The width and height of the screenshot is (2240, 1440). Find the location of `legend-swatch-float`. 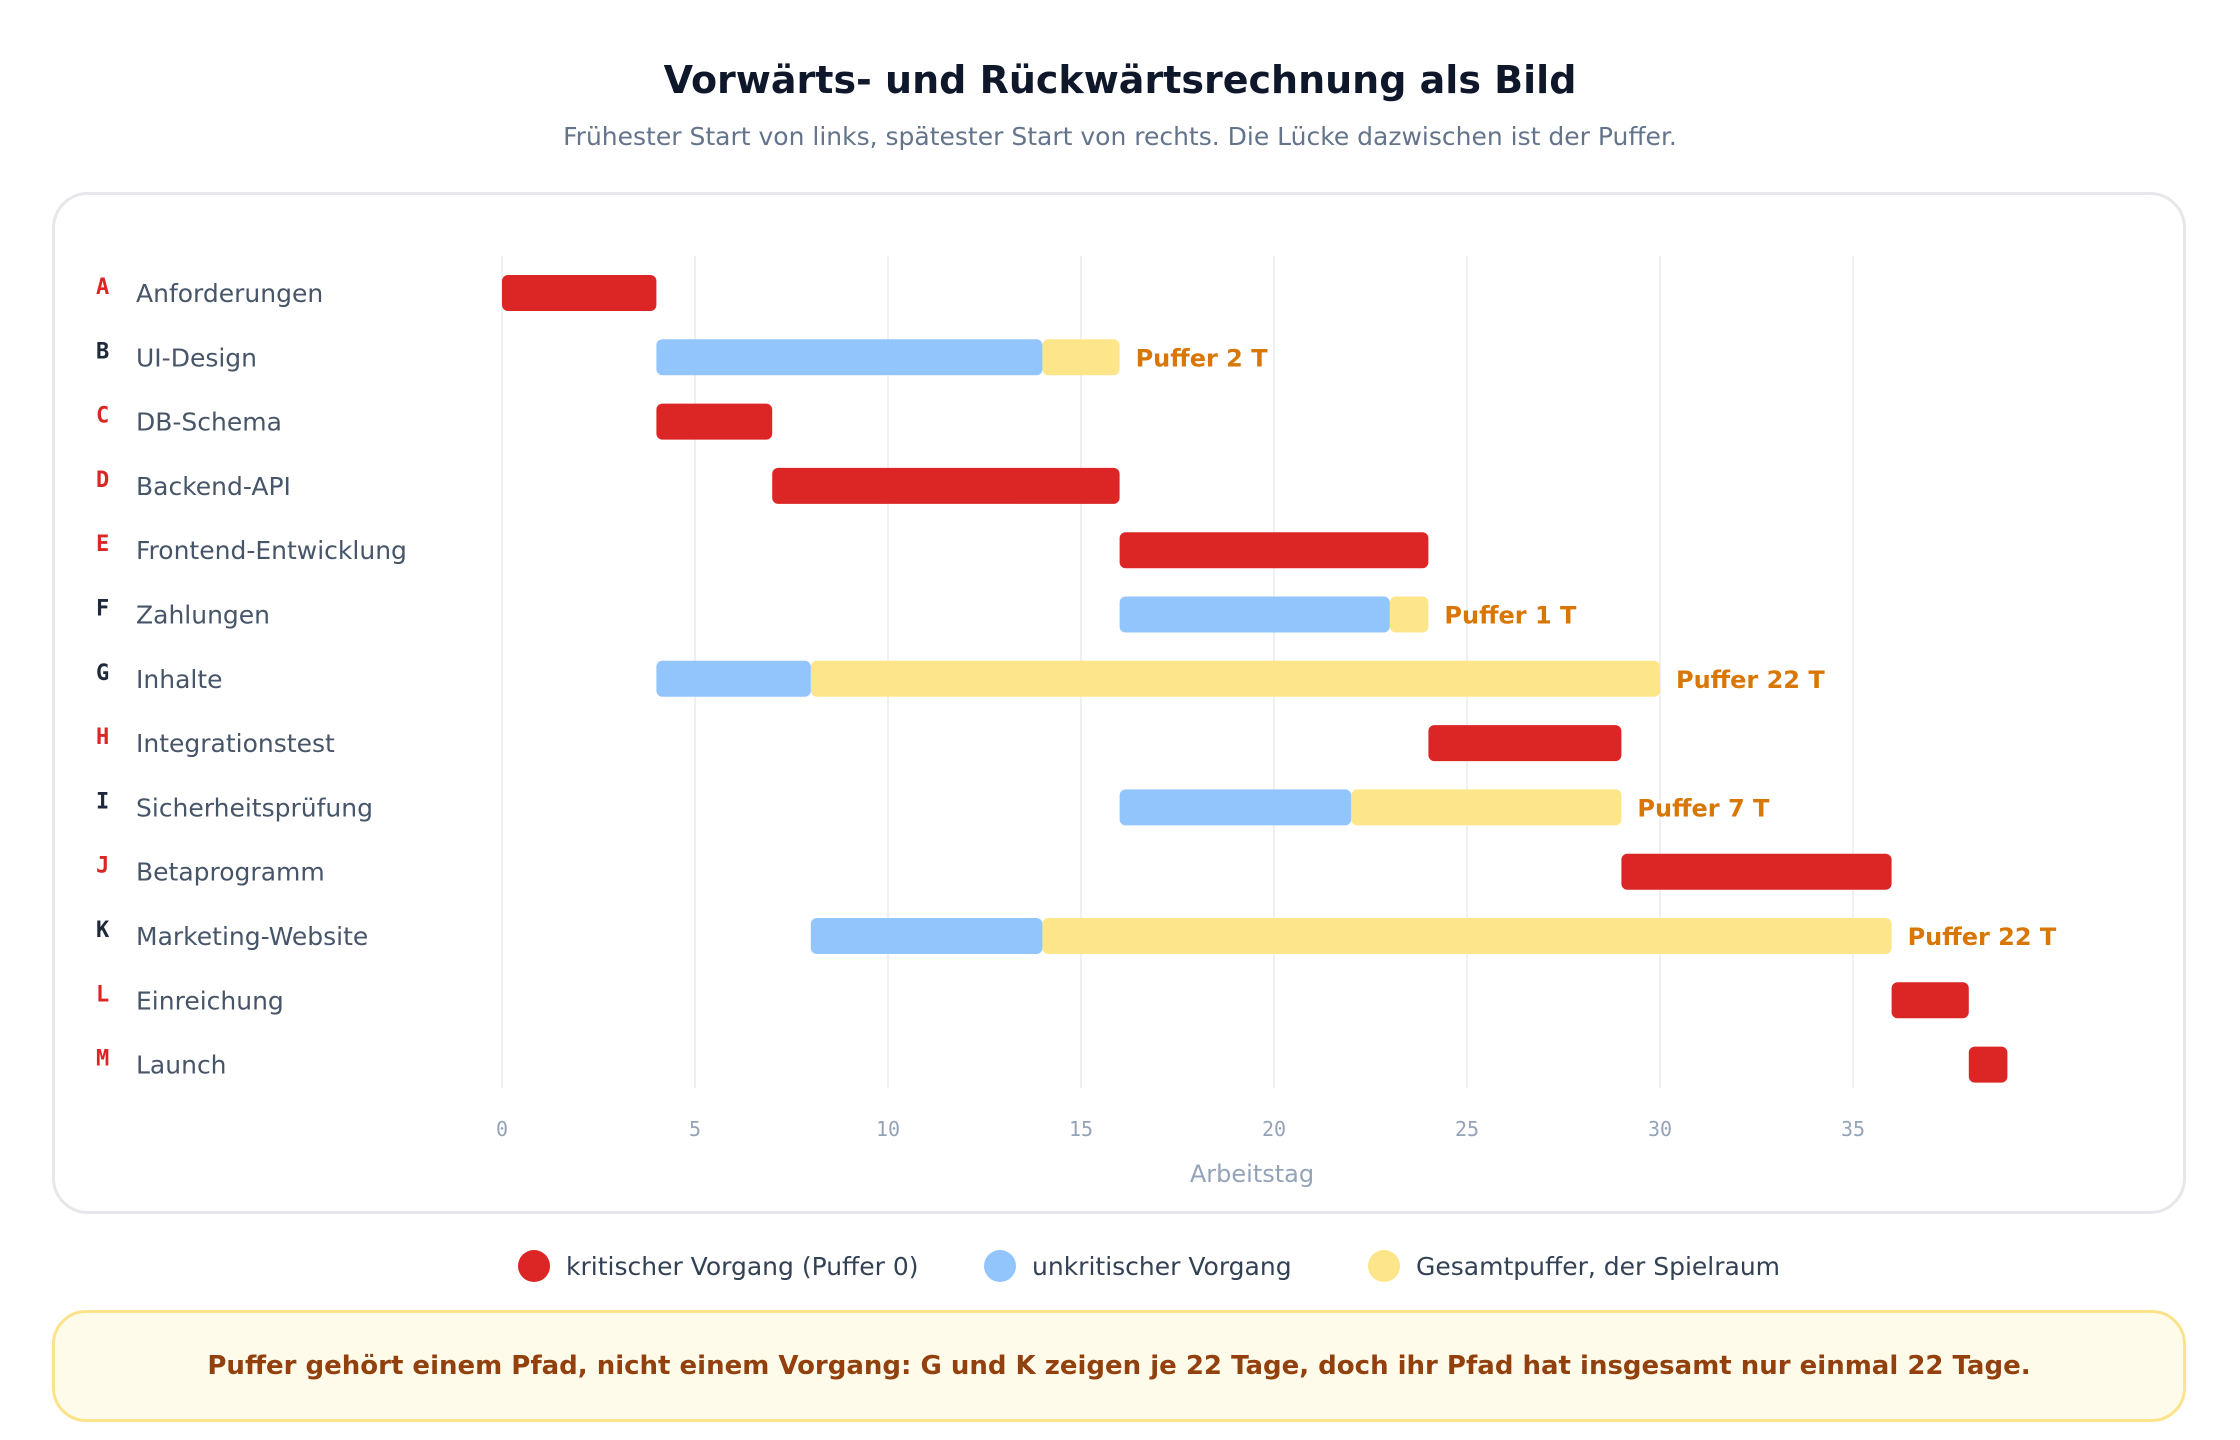

legend-swatch-float is located at coordinates (1384, 1266).